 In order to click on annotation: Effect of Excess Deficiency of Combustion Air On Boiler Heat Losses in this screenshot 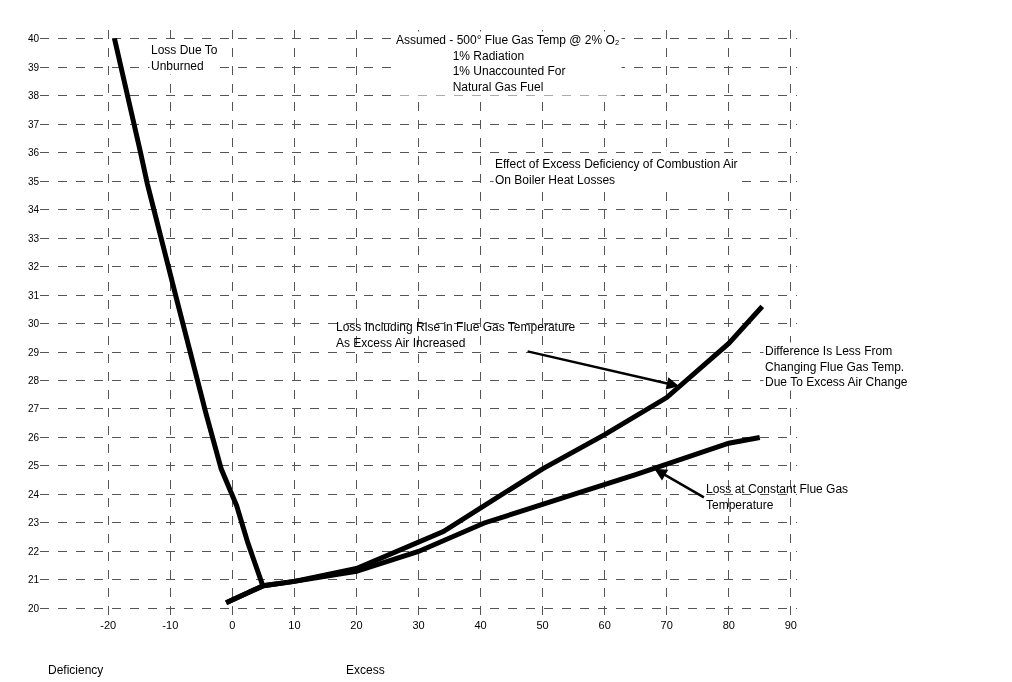, I will do `click(616, 172)`.